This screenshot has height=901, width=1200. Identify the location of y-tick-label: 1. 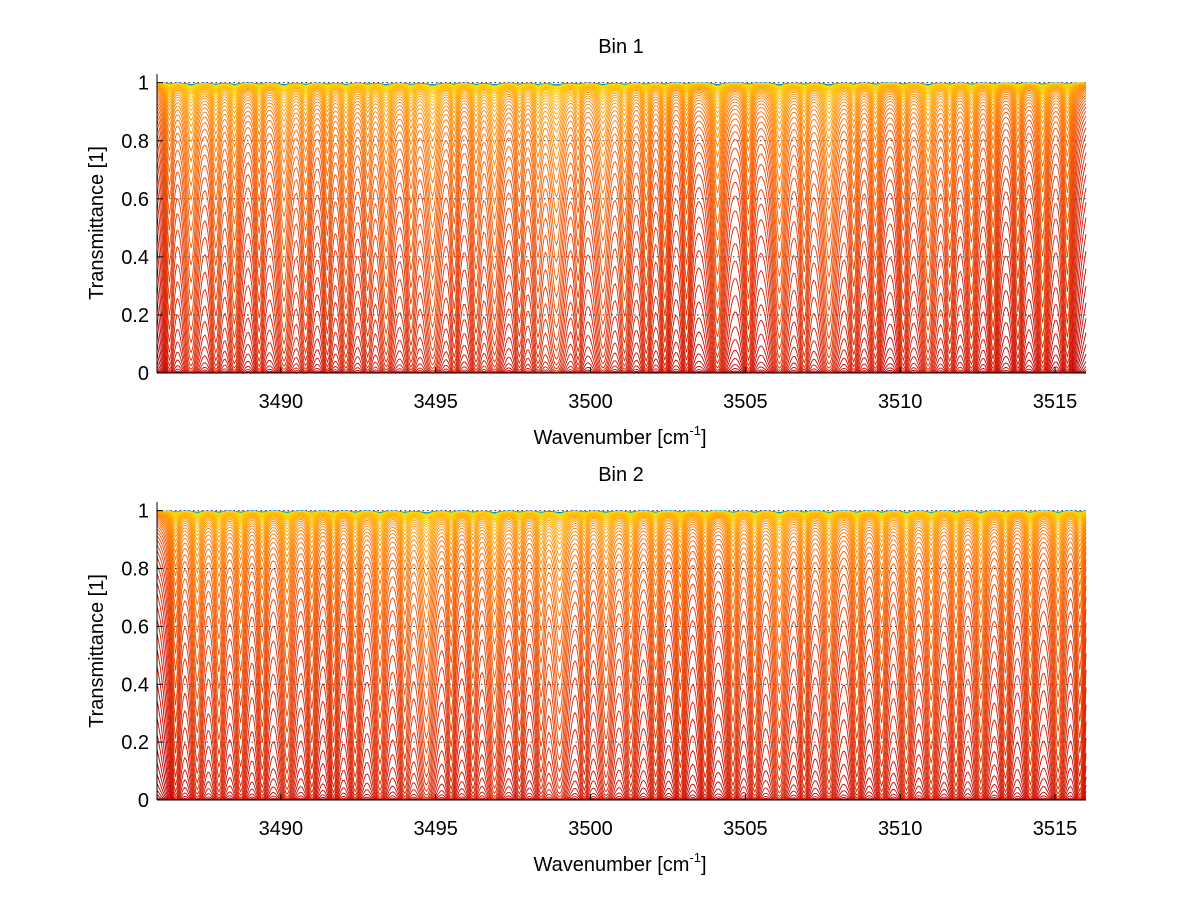
(143, 84).